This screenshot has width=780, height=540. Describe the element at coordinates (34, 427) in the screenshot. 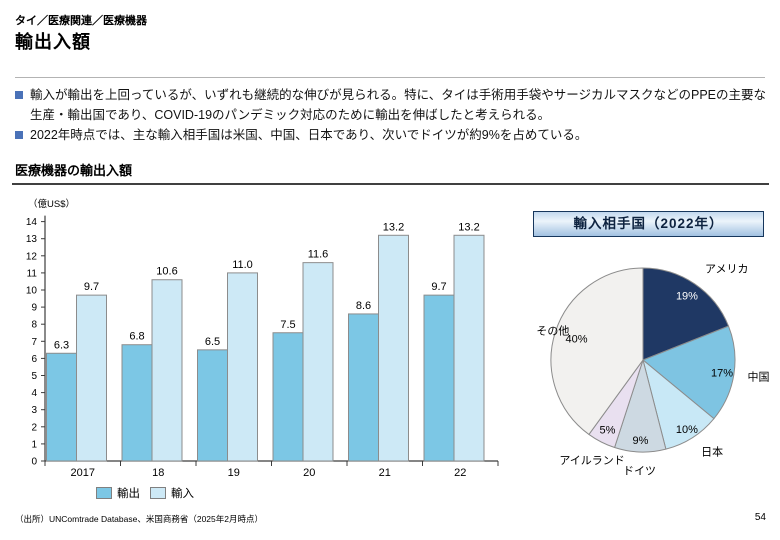

I see `y-tick-label: 2` at that location.